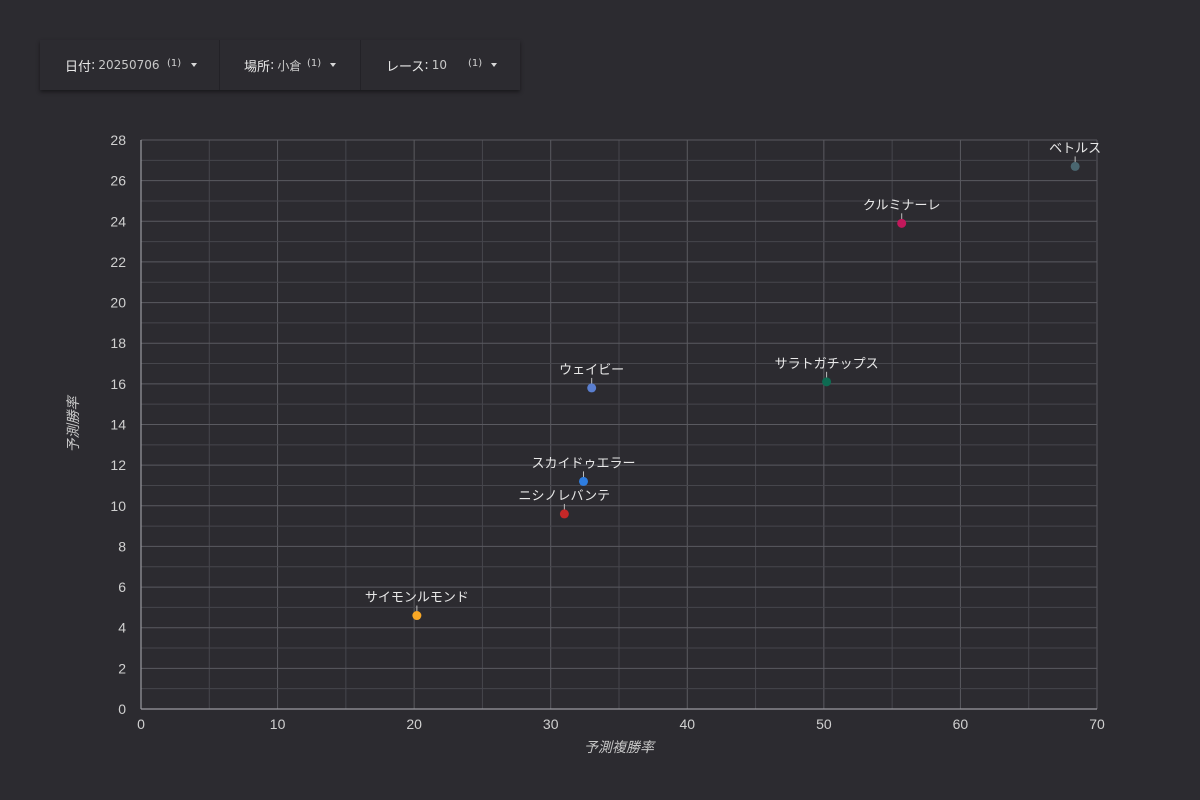 The image size is (1200, 800). I want to click on data-point: スカイドゥエラー, so click(583, 471).